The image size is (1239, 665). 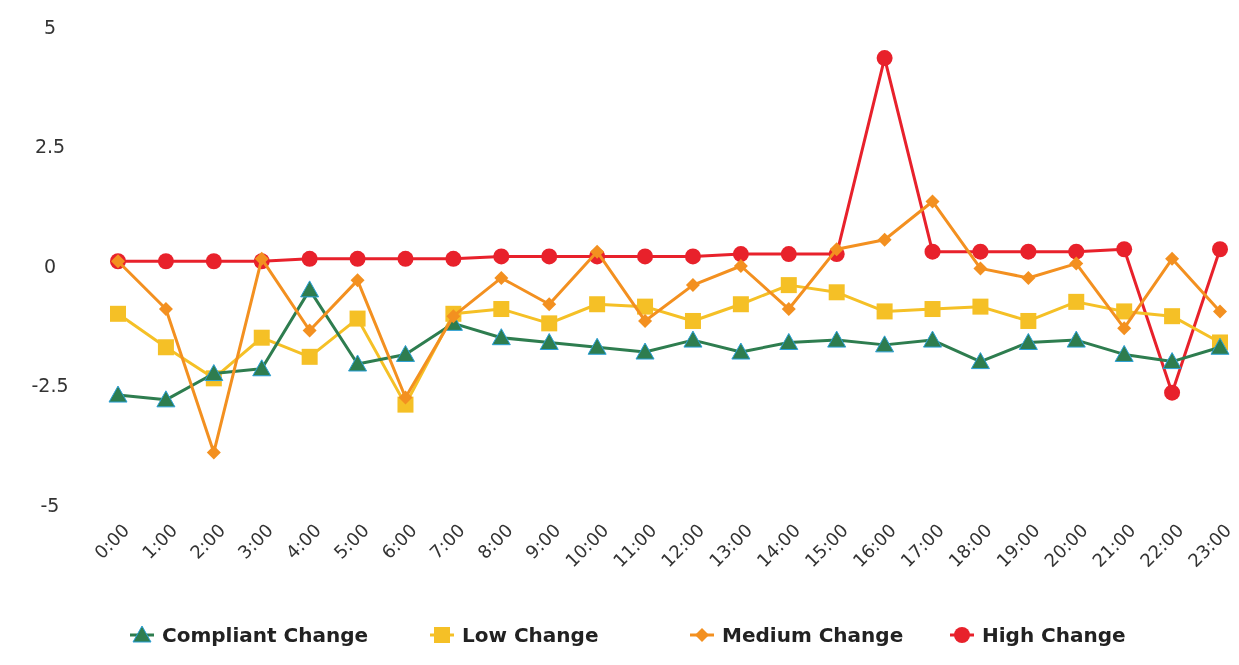 What do you see at coordinates (50, 385) in the screenshot?
I see `y-tick-label: -2.5` at bounding box center [50, 385].